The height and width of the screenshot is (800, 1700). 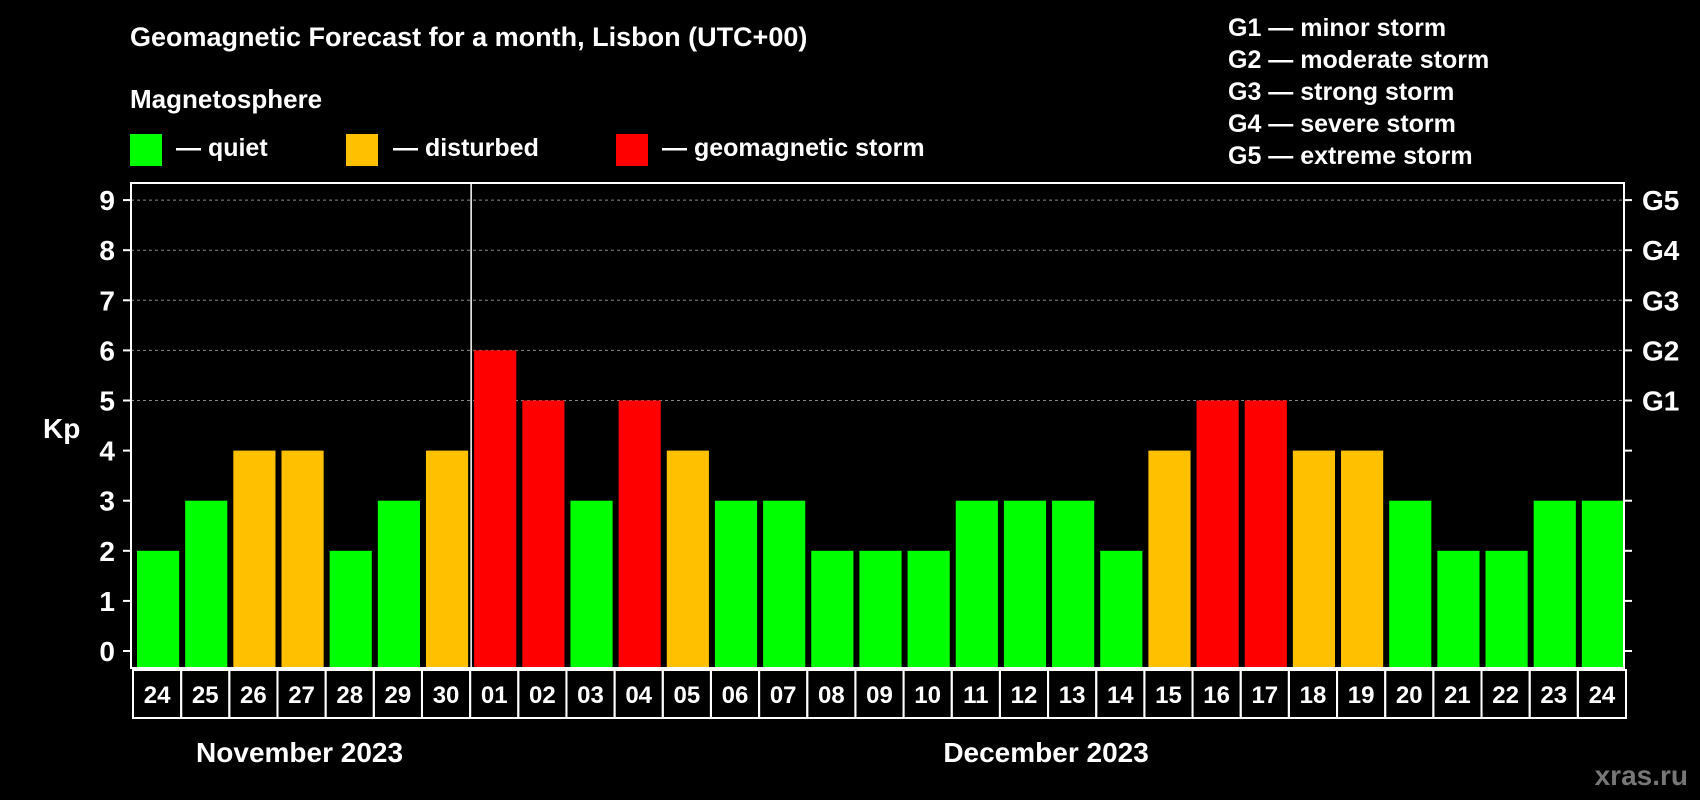 What do you see at coordinates (1350, 156) in the screenshot?
I see `g-legend-g5: G5 — extreme storm` at bounding box center [1350, 156].